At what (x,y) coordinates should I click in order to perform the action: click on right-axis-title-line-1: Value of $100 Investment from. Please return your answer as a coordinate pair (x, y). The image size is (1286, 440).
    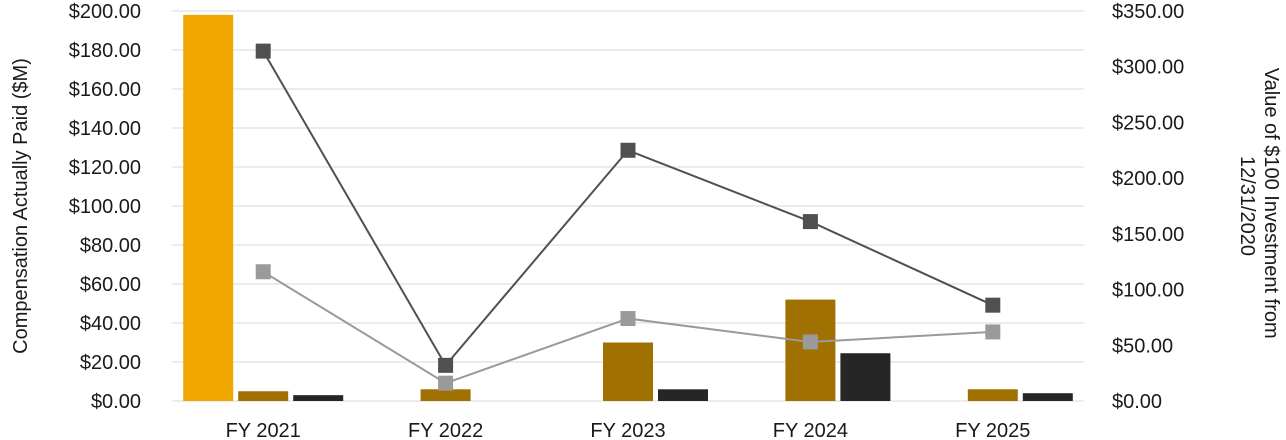
    Looking at the image, I should click on (1271, 203).